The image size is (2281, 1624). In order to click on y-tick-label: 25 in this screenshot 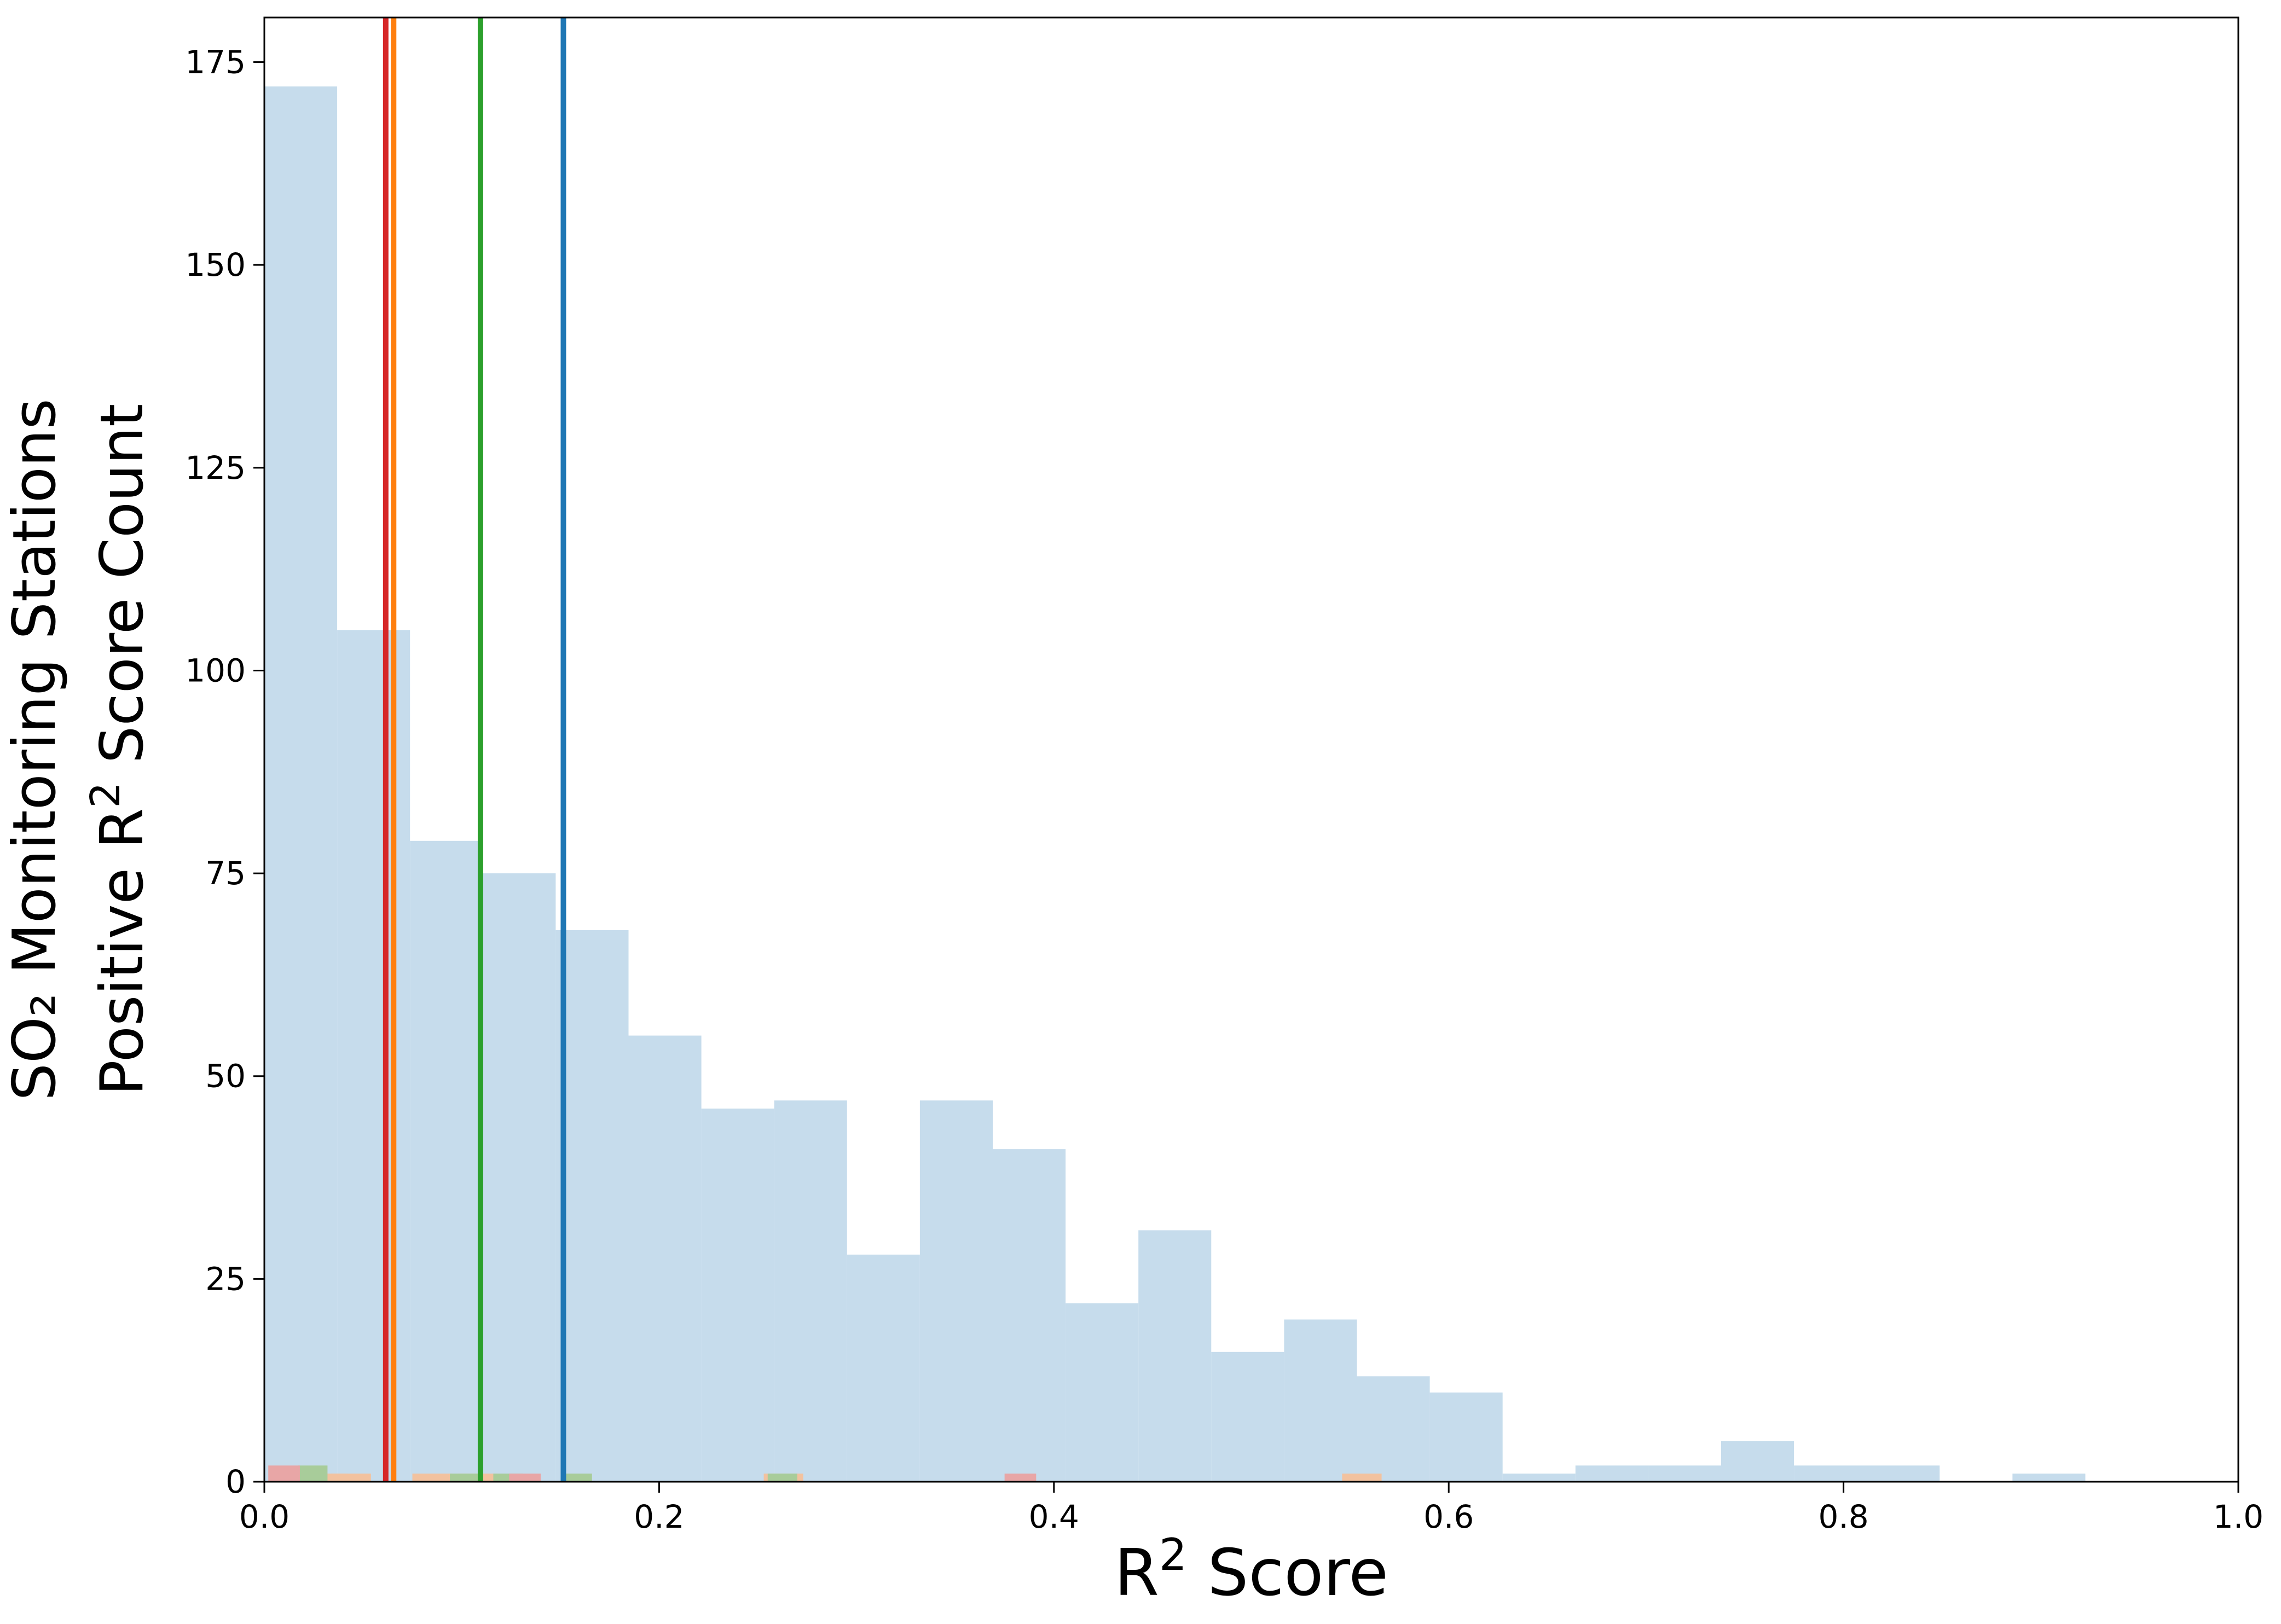, I will do `click(225, 1278)`.